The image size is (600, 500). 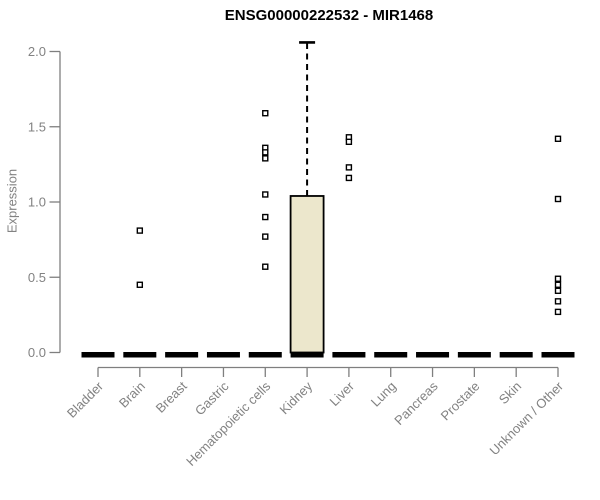 I want to click on median-line-pancreas, so click(x=433, y=355).